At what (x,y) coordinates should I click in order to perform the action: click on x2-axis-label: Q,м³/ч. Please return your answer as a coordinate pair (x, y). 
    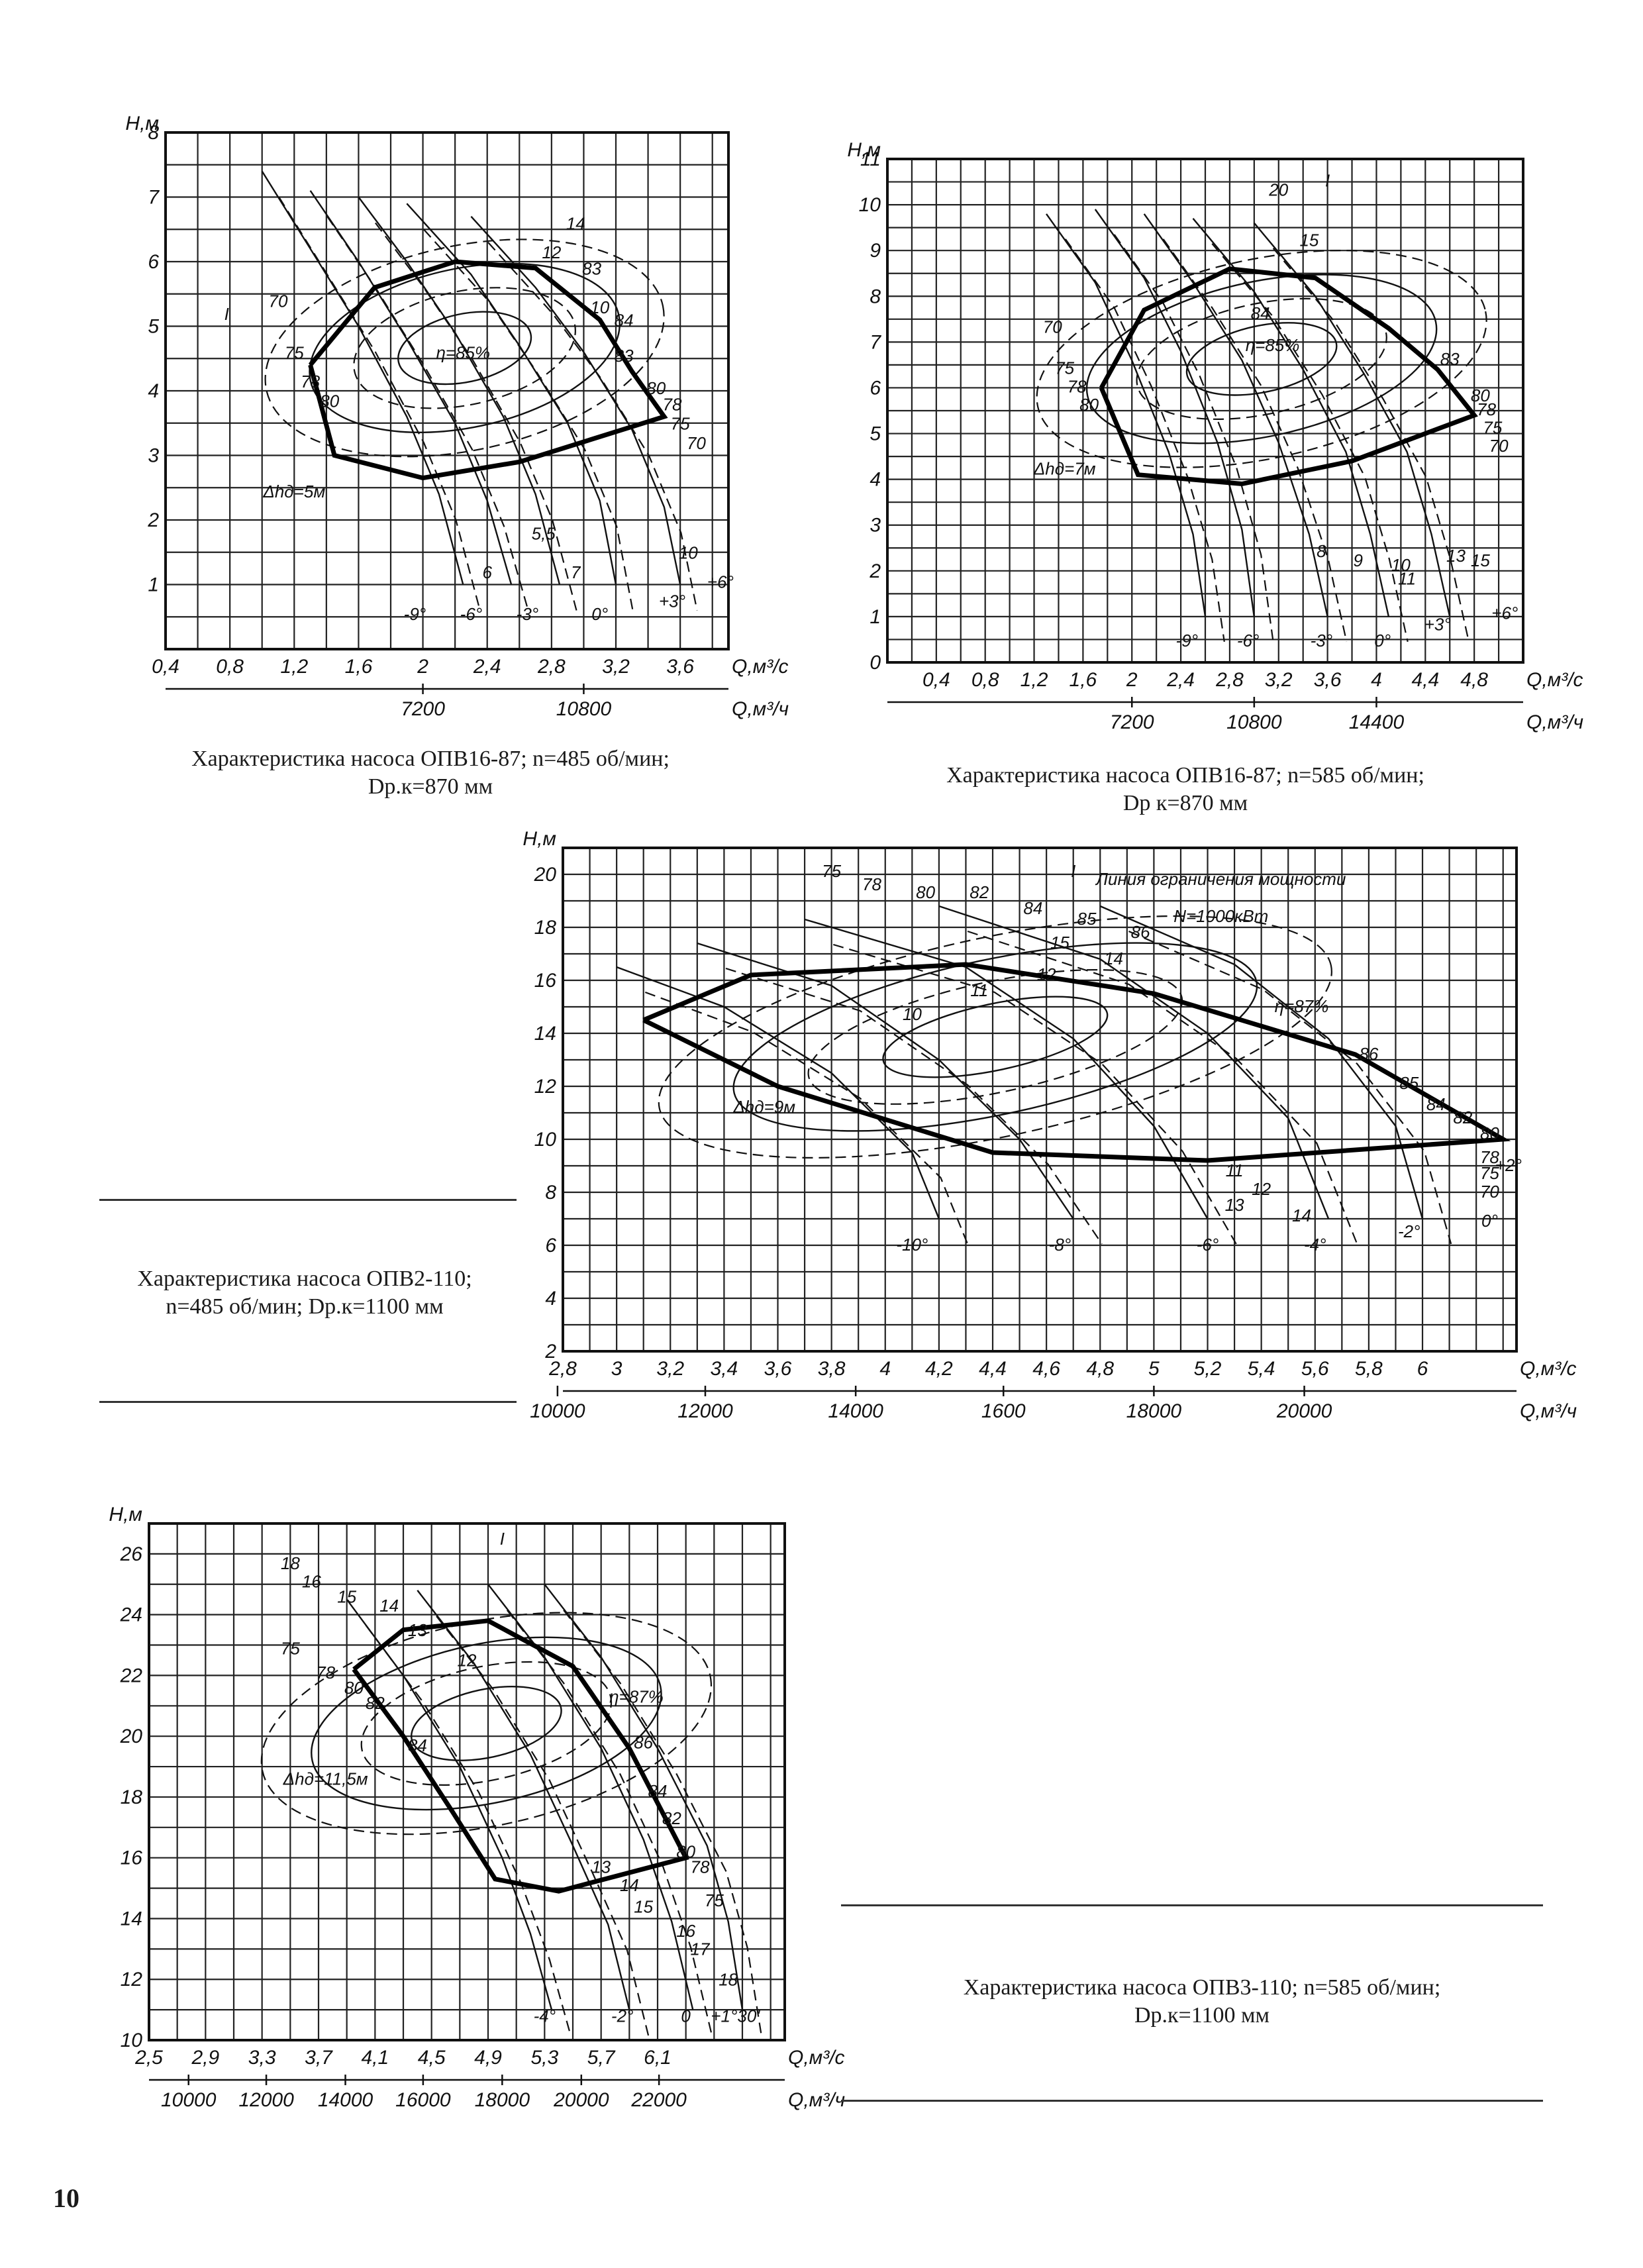
    Looking at the image, I should click on (817, 2100).